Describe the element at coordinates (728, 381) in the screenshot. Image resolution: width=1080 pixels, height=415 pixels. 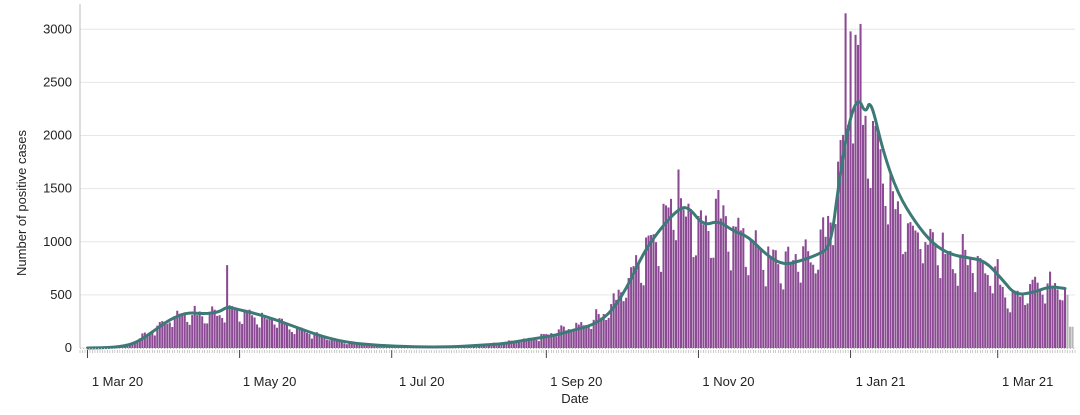
I see `x-tick-label: 1 Nov 20` at that location.